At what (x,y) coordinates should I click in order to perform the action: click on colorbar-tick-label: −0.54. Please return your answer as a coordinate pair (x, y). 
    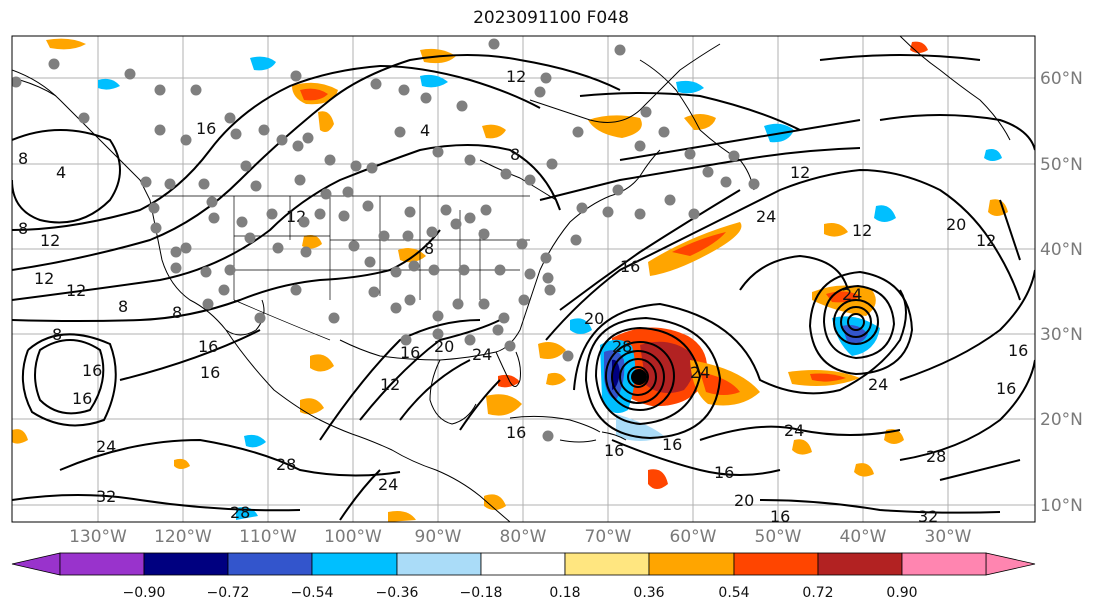
    Looking at the image, I should click on (312, 593).